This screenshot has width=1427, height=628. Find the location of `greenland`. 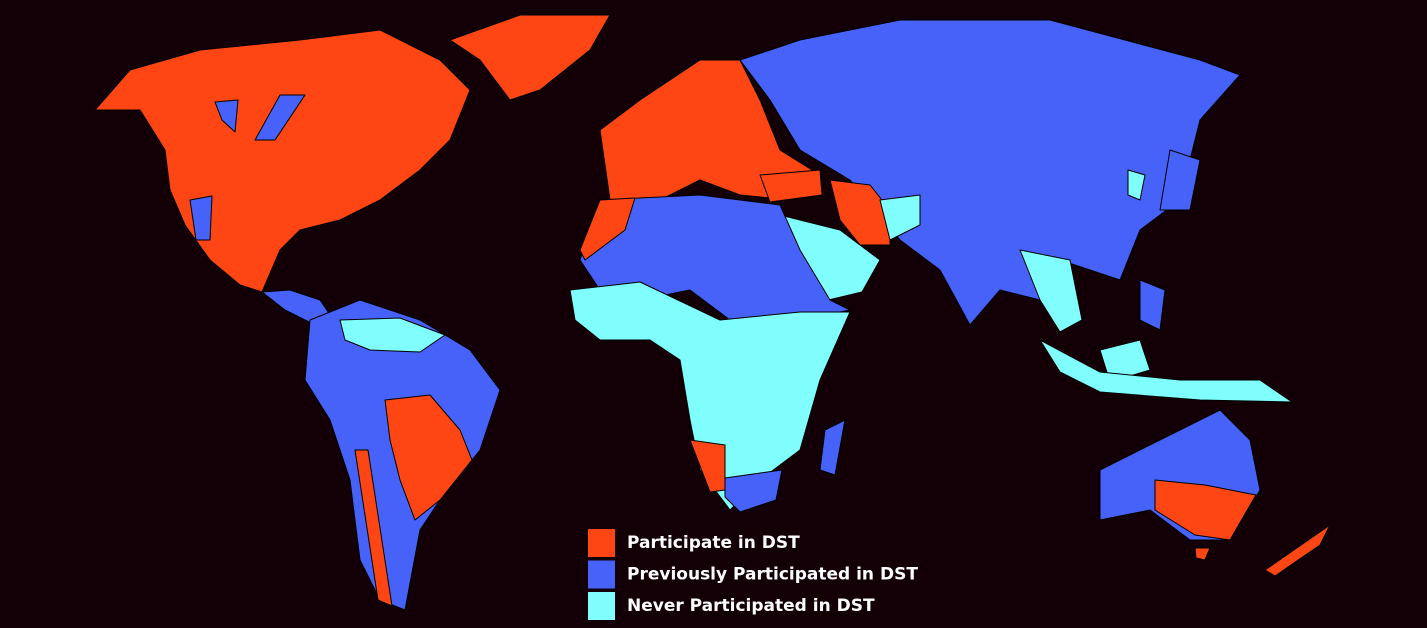

greenland is located at coordinates (530, 57).